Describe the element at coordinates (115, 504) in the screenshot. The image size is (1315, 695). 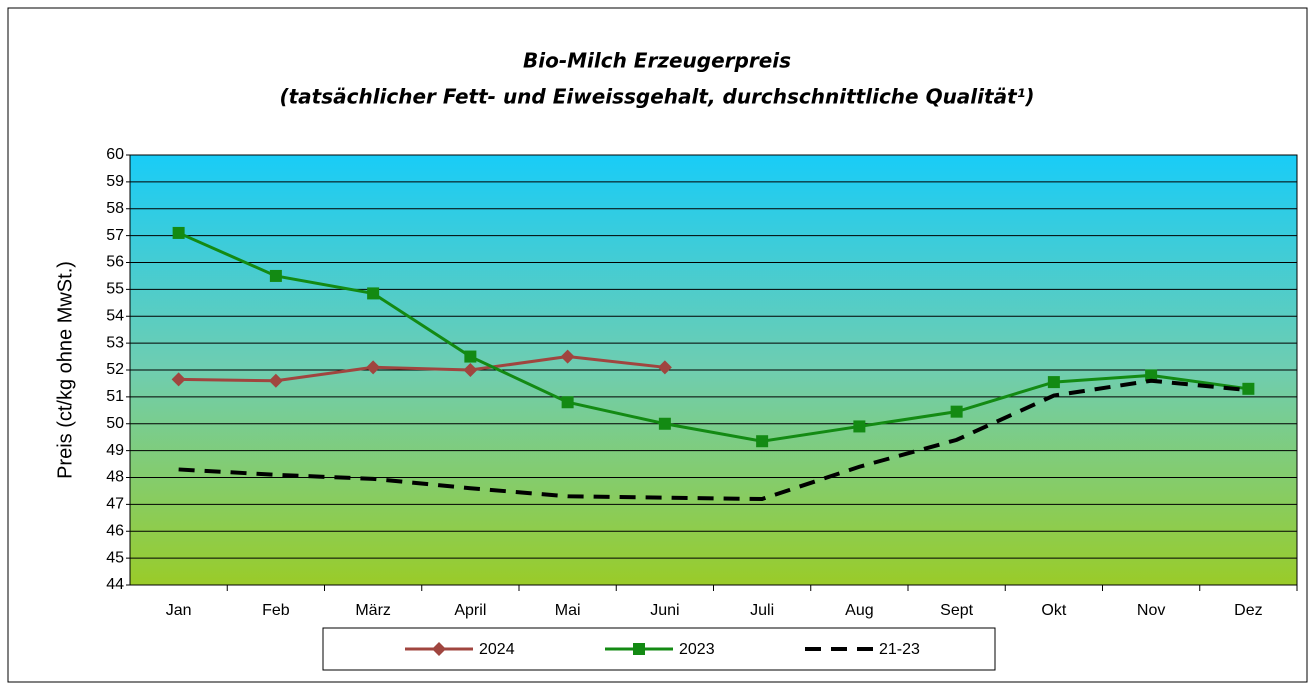
I see `y-tick-label: 47` at that location.